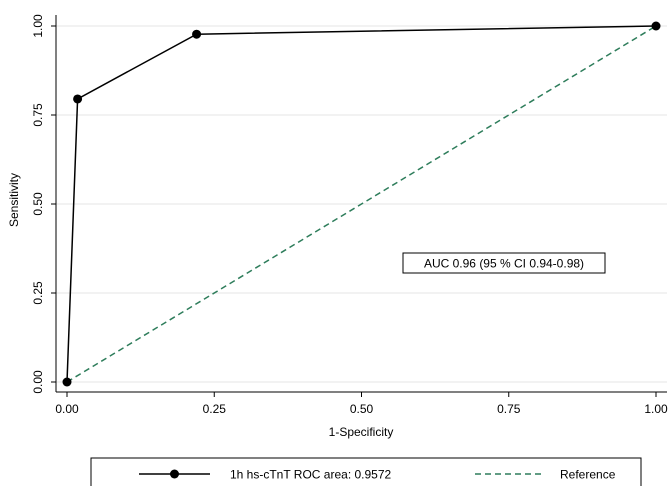  I want to click on legend-label-roc: 1h hs-cTnT ROC area: 0.9572, so click(311, 475).